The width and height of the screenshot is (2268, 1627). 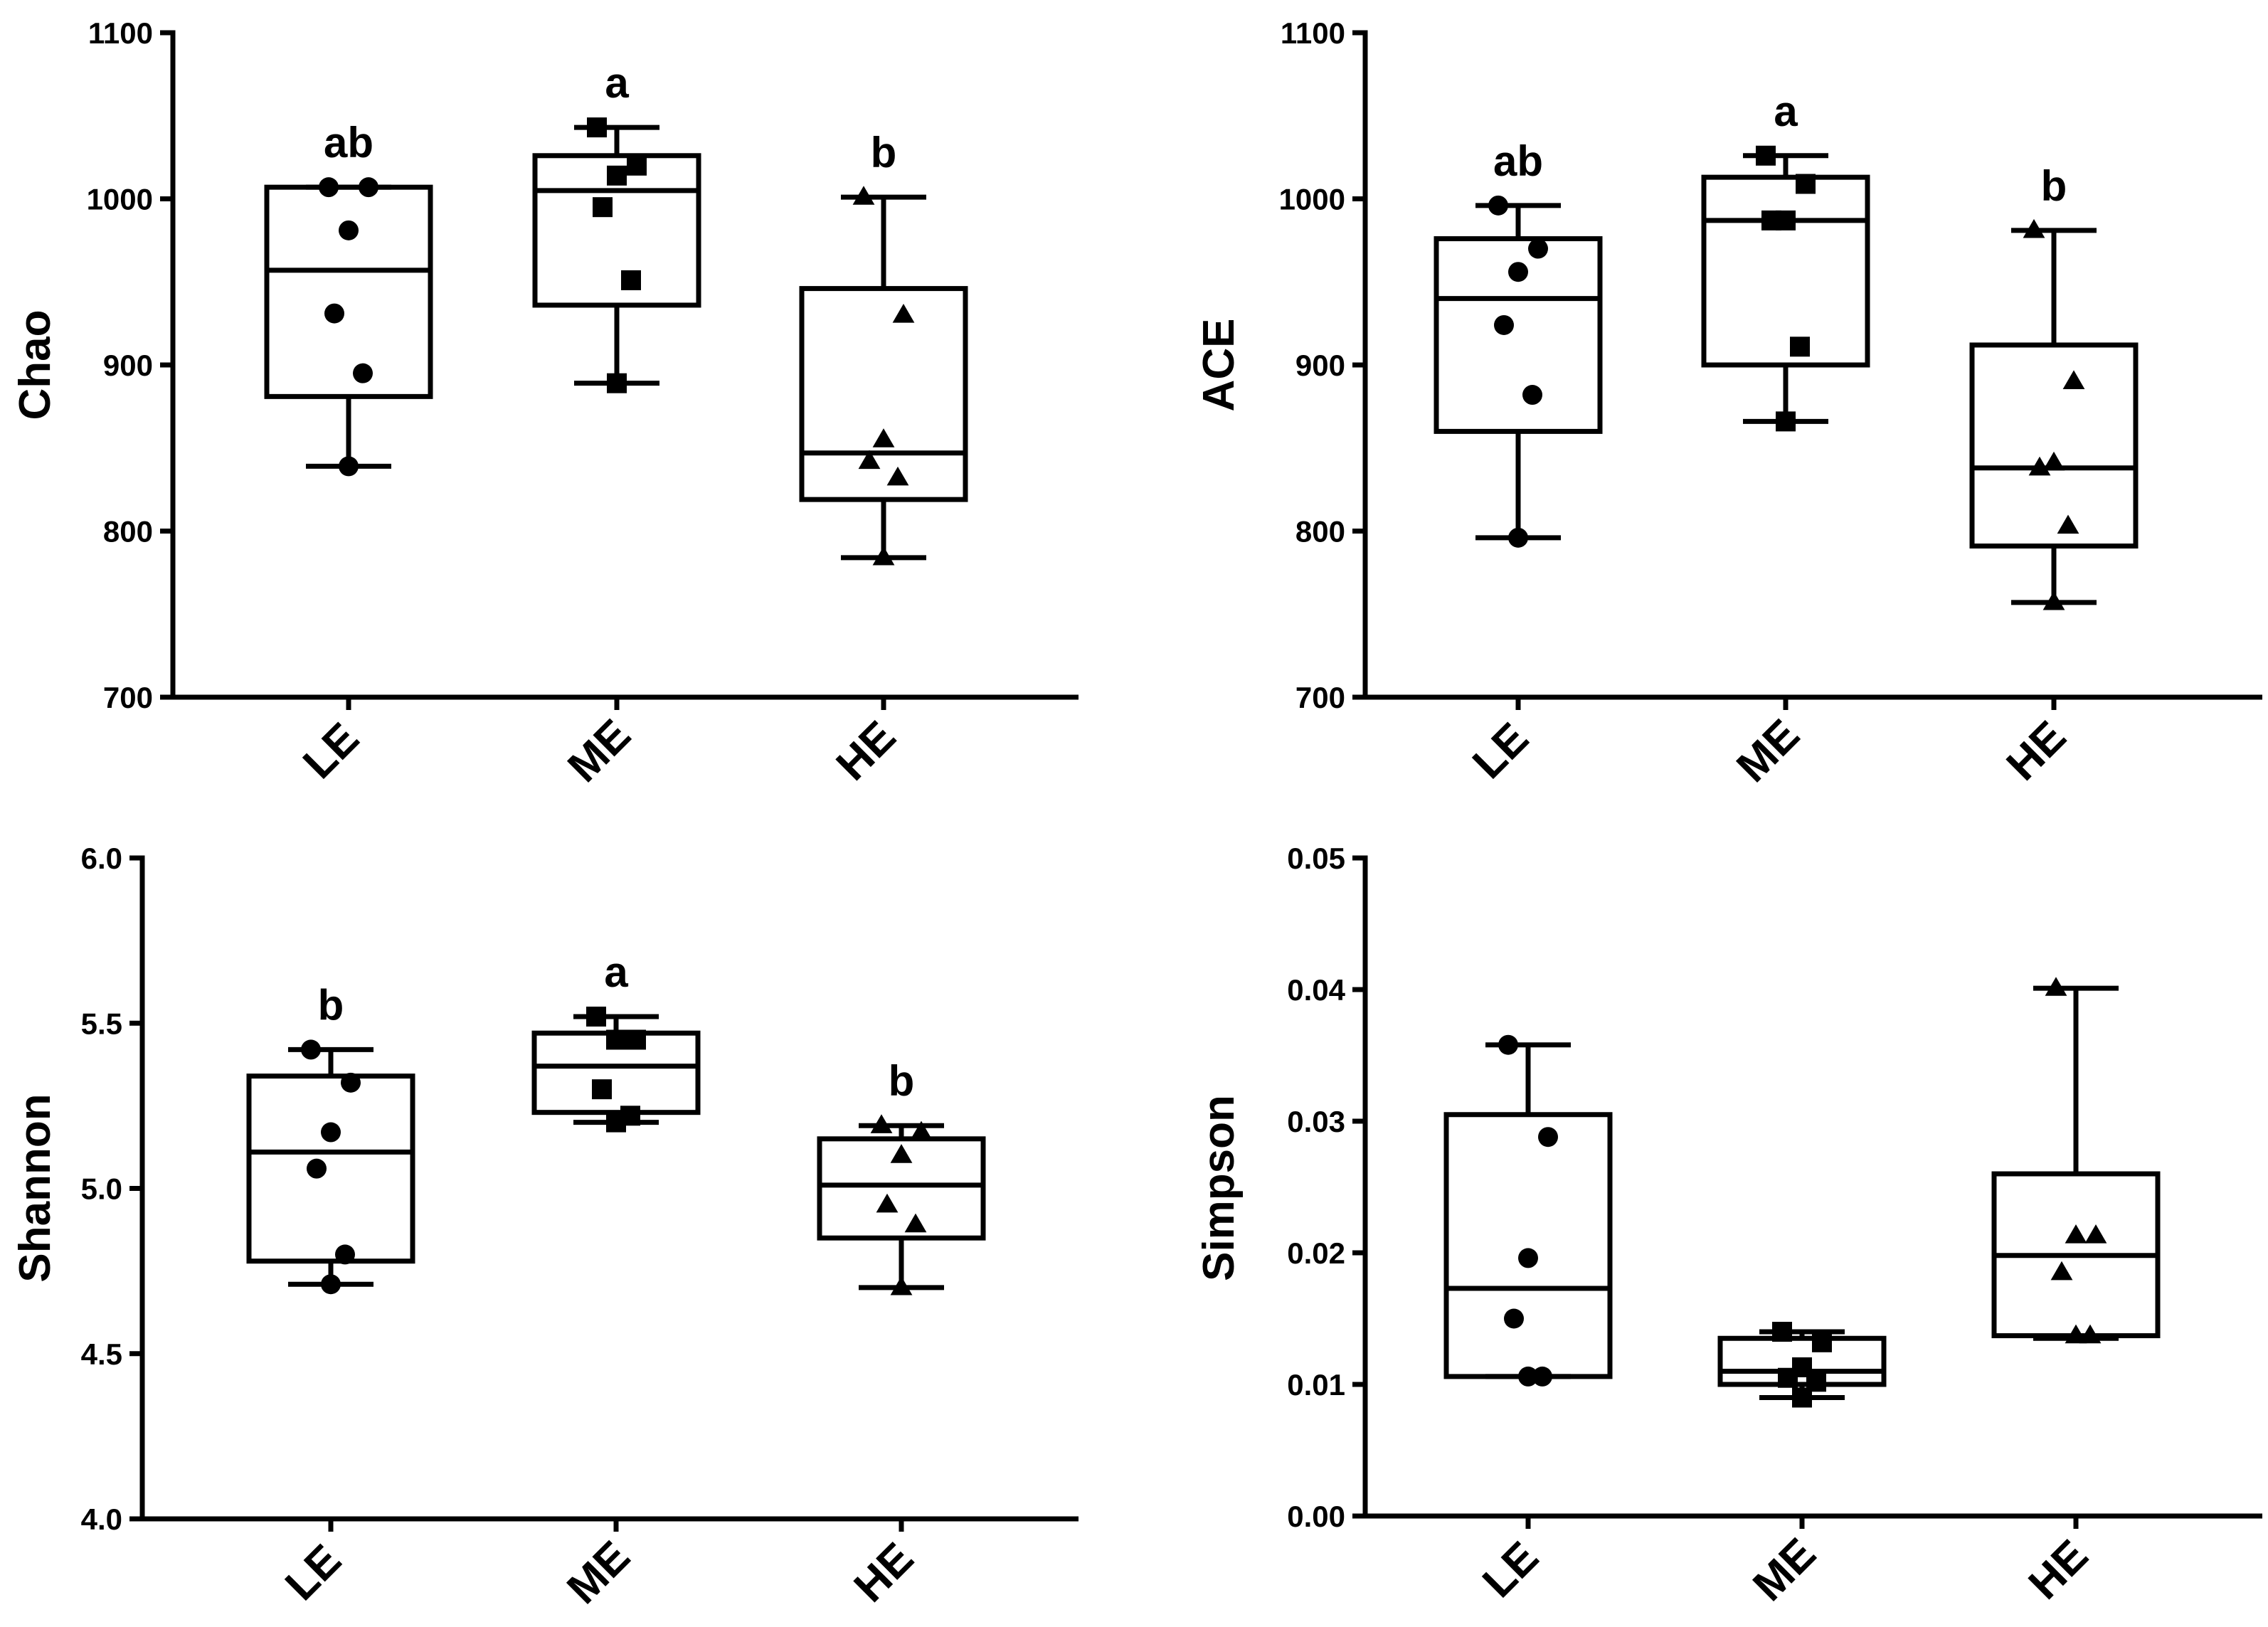 I want to click on box-le: b, so click(x=331, y=1138).